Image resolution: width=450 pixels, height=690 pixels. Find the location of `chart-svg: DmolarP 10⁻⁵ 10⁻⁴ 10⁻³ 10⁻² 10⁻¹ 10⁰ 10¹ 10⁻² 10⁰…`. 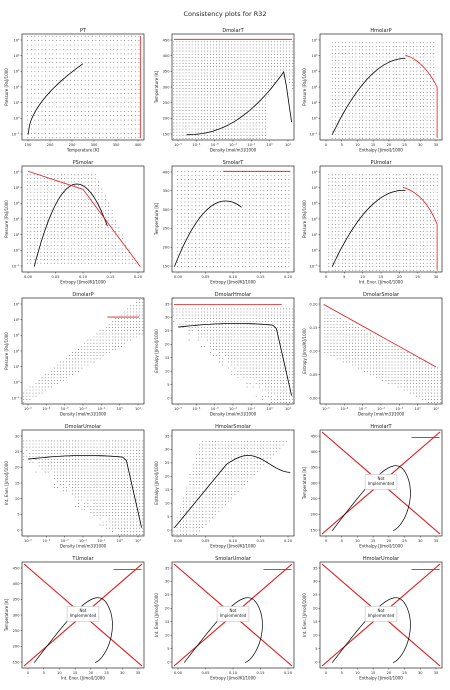

chart-svg: DmolarP 10⁻⁵ 10⁻⁴ 10⁻³ 10⁻² 10⁻¹ 10⁰ 10¹ 10⁻² 10⁰… is located at coordinates (74, 354).